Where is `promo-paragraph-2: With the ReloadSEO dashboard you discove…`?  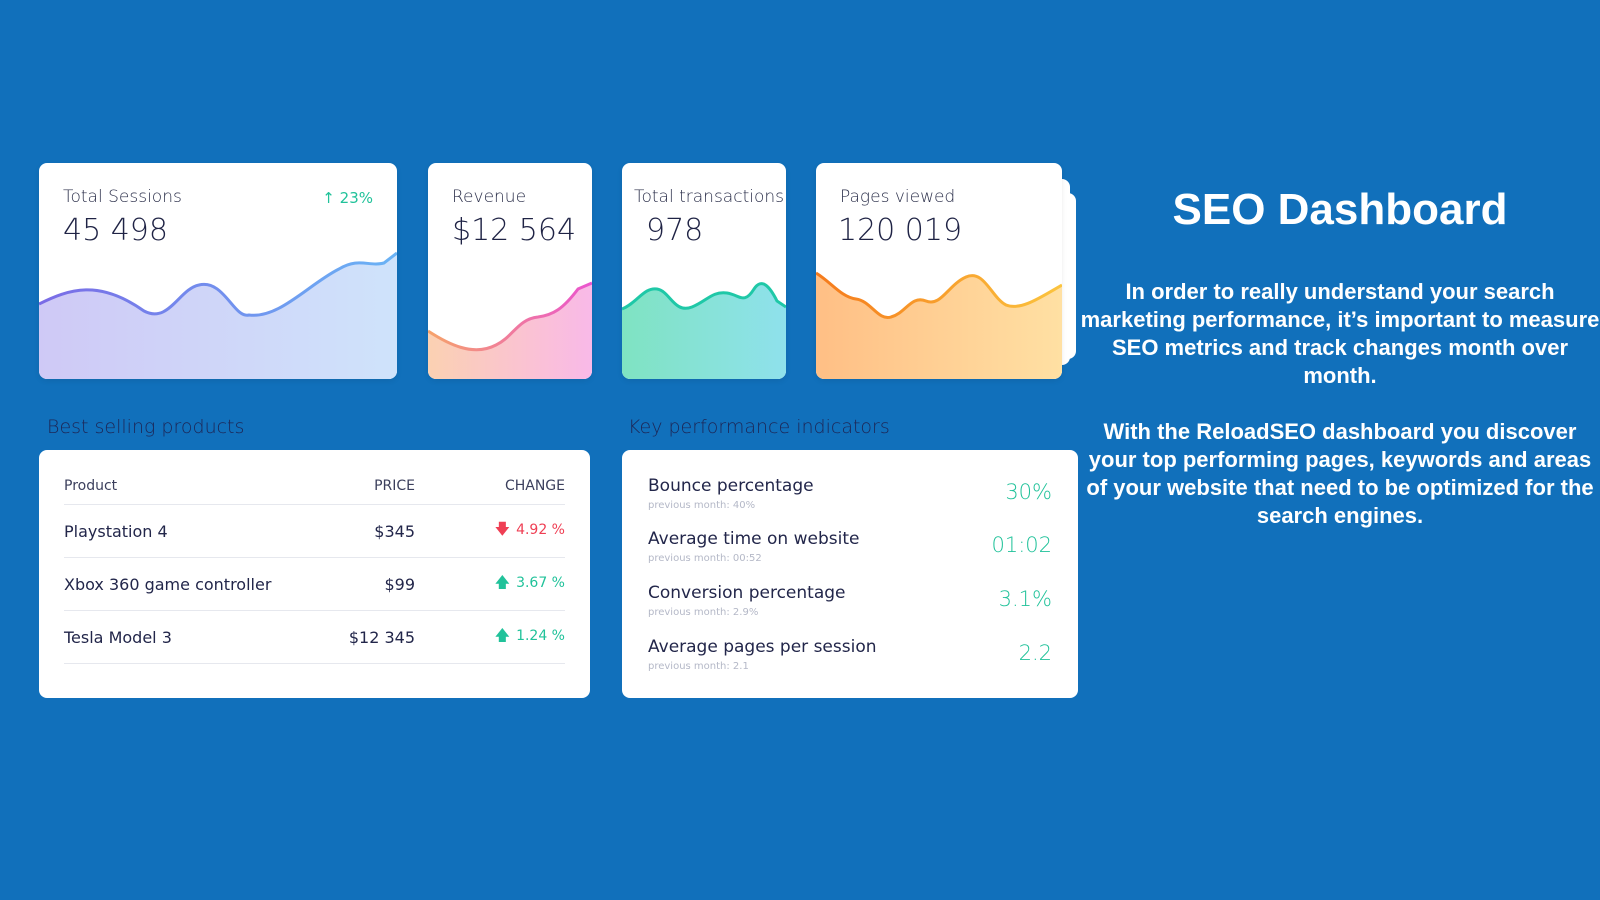
promo-paragraph-2: With the ReloadSEO dashboard you discove… is located at coordinates (1340, 473).